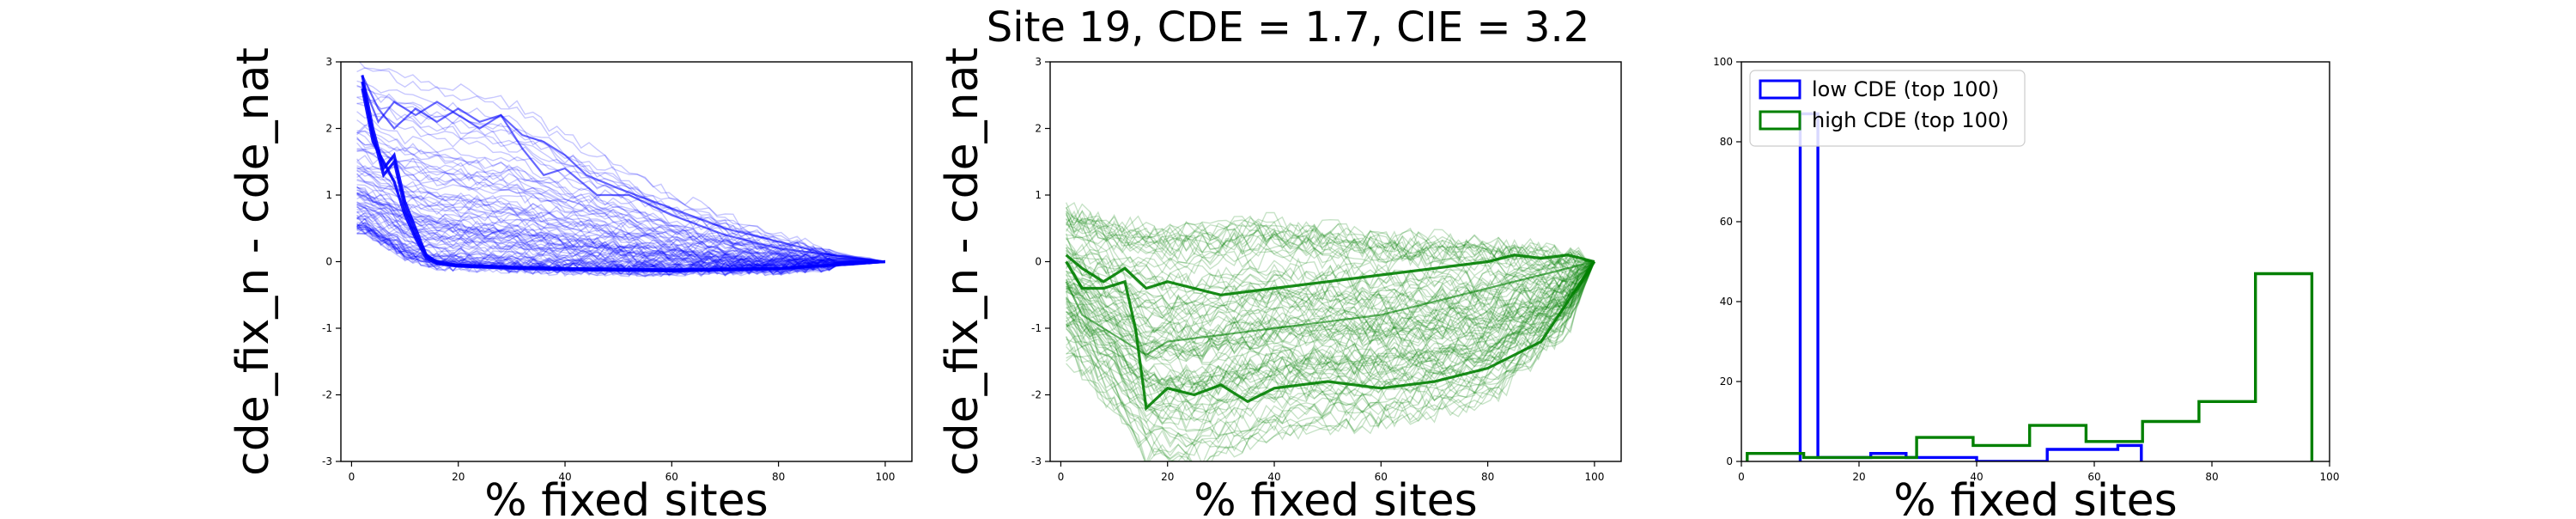 The image size is (2576, 519). I want to click on y-tick-label: -1, so click(1036, 328).